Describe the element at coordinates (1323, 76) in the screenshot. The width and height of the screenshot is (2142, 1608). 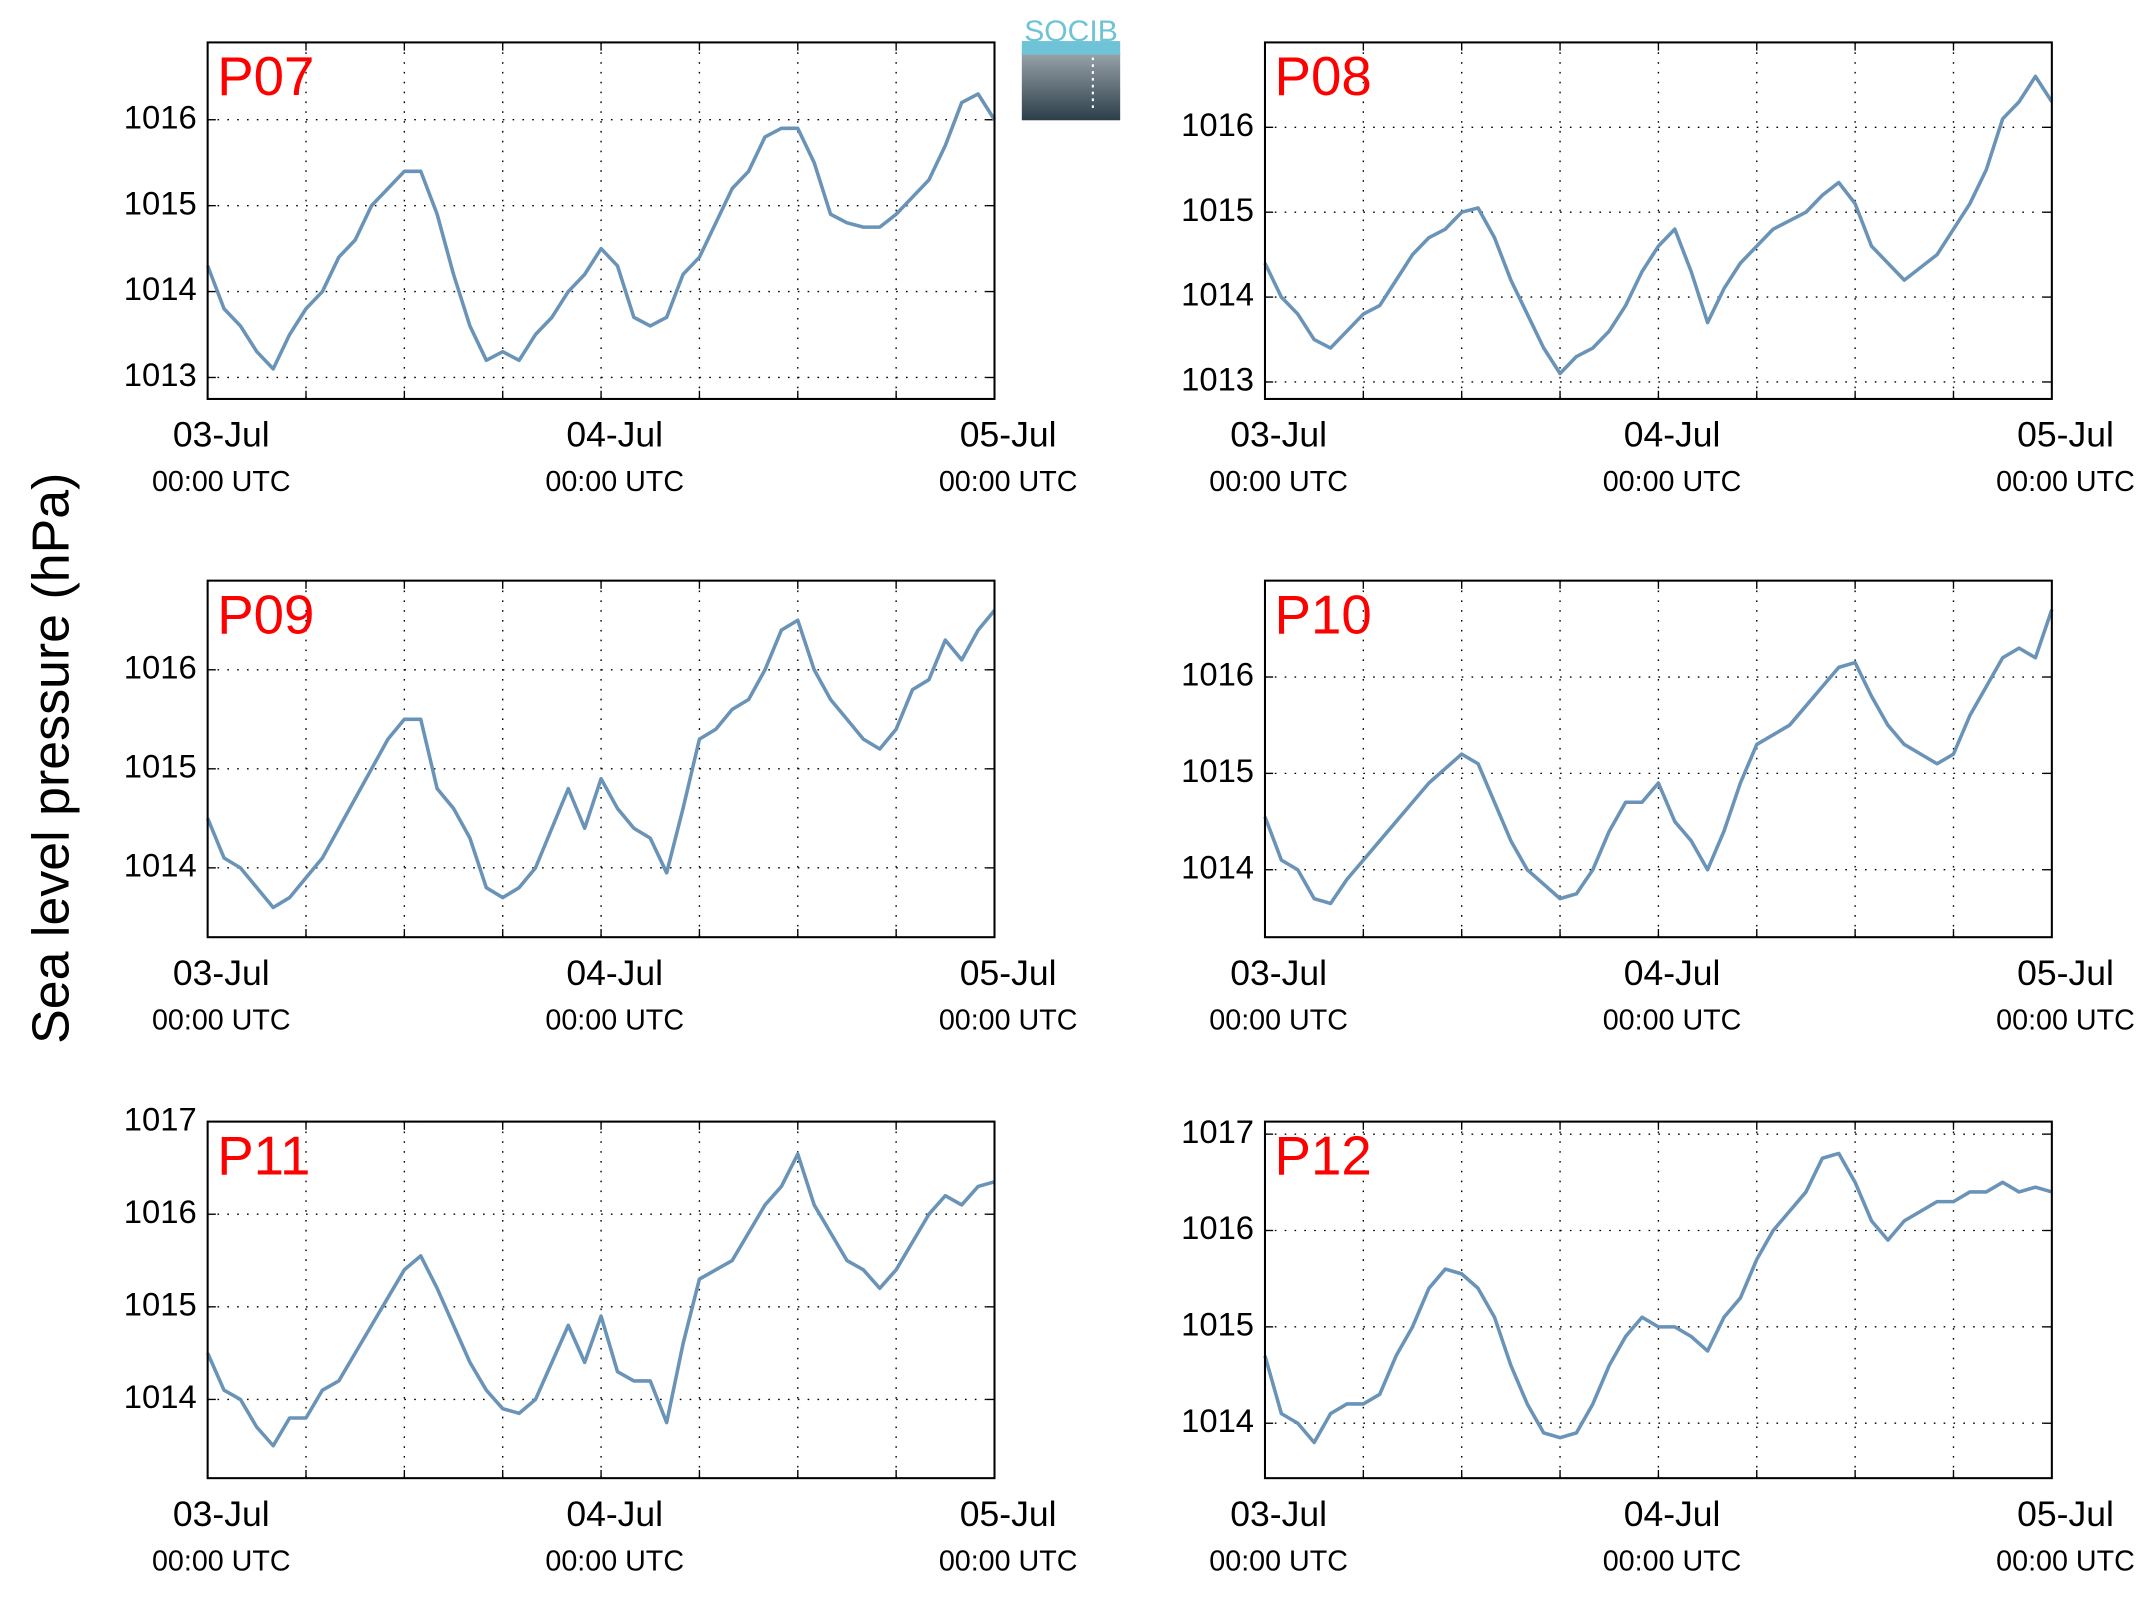
I see `panel-title: P08` at that location.